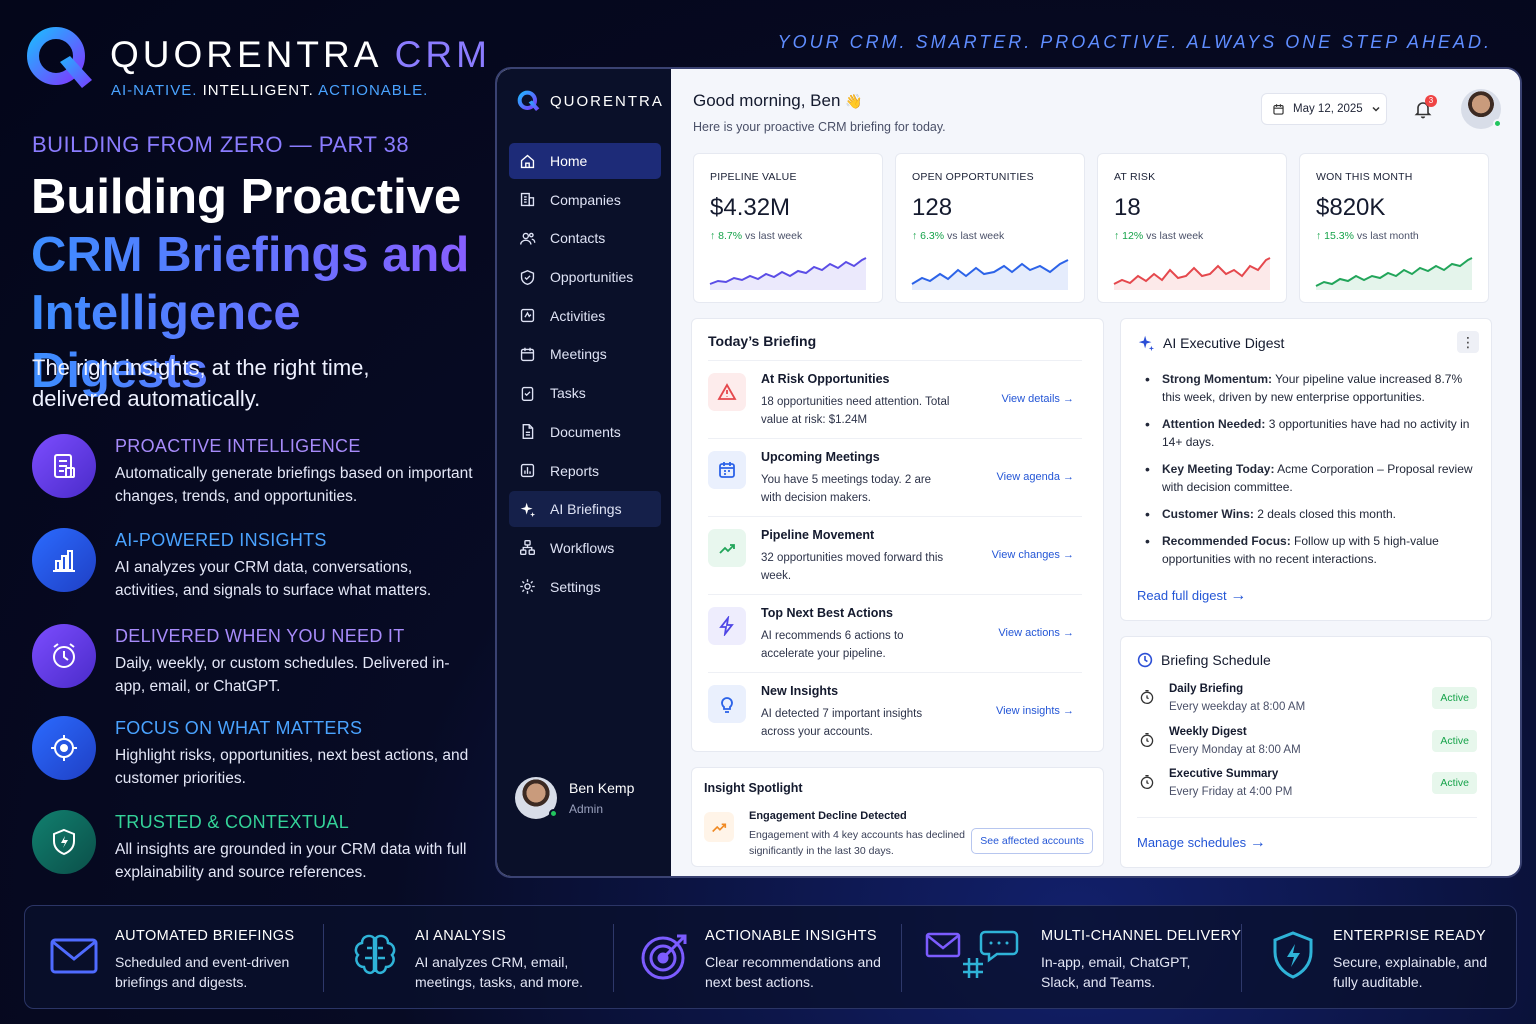 The width and height of the screenshot is (1536, 1024). Describe the element at coordinates (528, 509) in the screenshot. I see `sparkle-icon` at that location.